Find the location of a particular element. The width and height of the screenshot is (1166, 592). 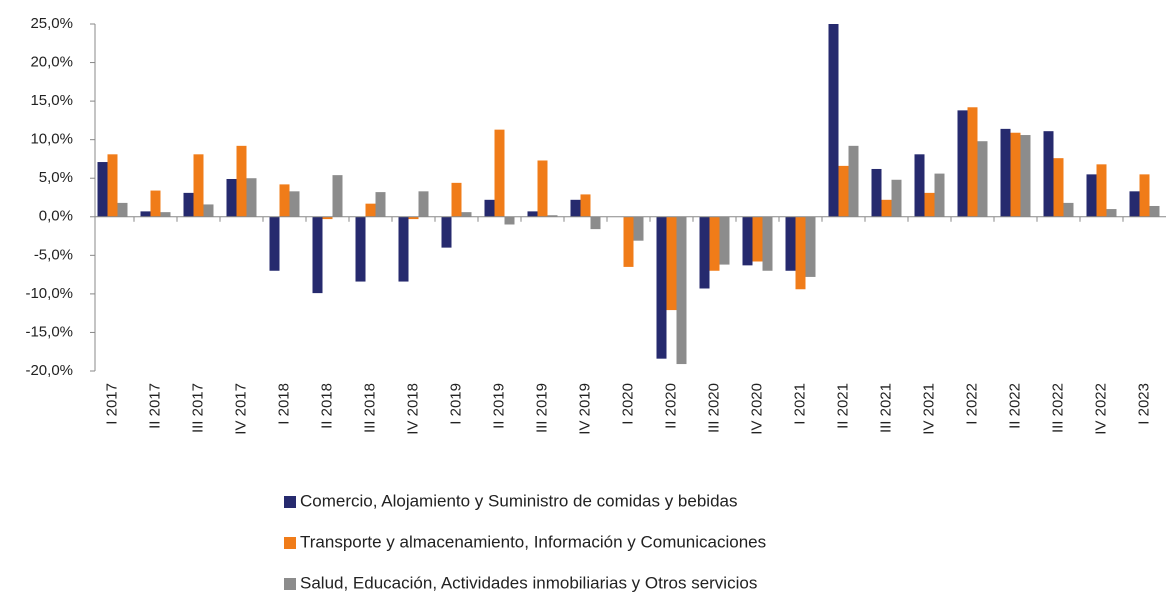

x-tick-label: II 2018 is located at coordinates (326, 406).